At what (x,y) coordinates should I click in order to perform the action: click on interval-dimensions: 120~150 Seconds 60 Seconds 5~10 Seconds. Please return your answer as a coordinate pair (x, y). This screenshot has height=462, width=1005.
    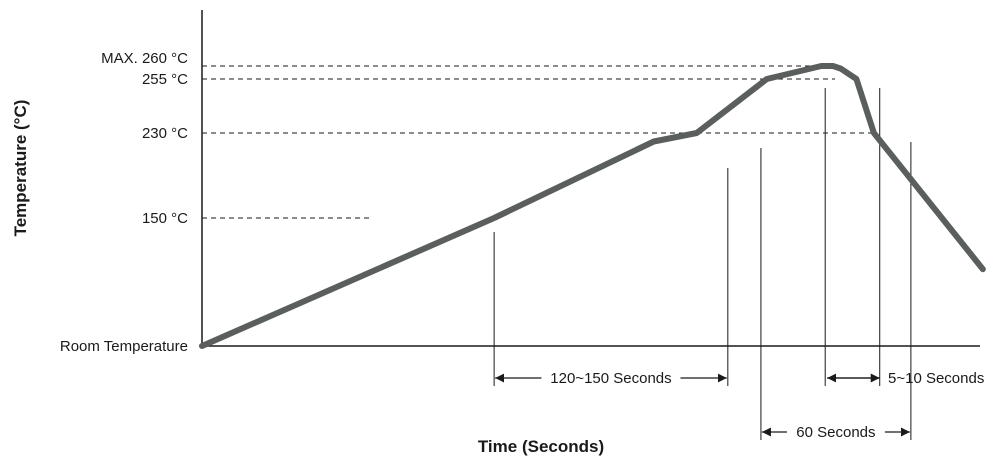
    Looking at the image, I should click on (739, 405).